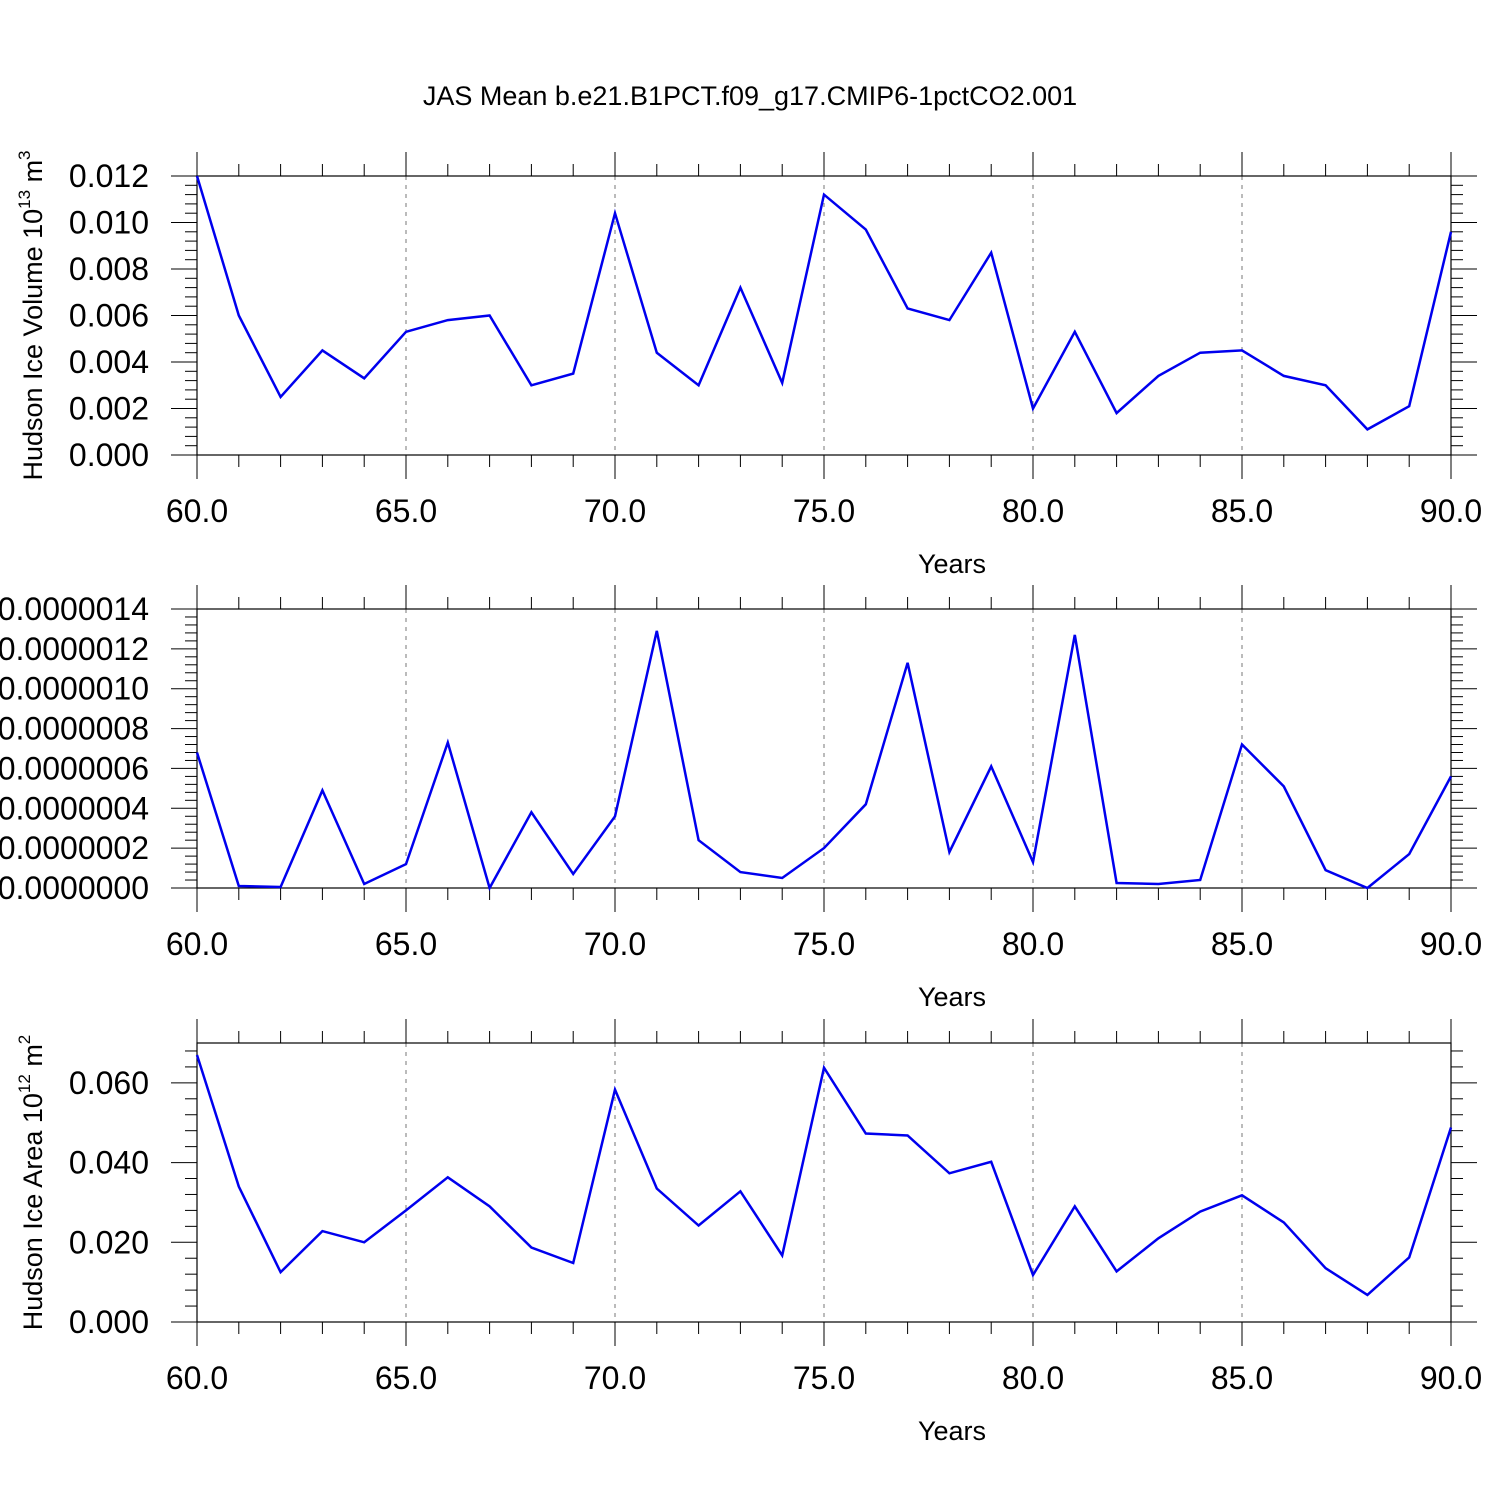 This screenshot has width=1500, height=1500. Describe the element at coordinates (74, 768) in the screenshot. I see `y-tick-label: 0.0000006` at that location.